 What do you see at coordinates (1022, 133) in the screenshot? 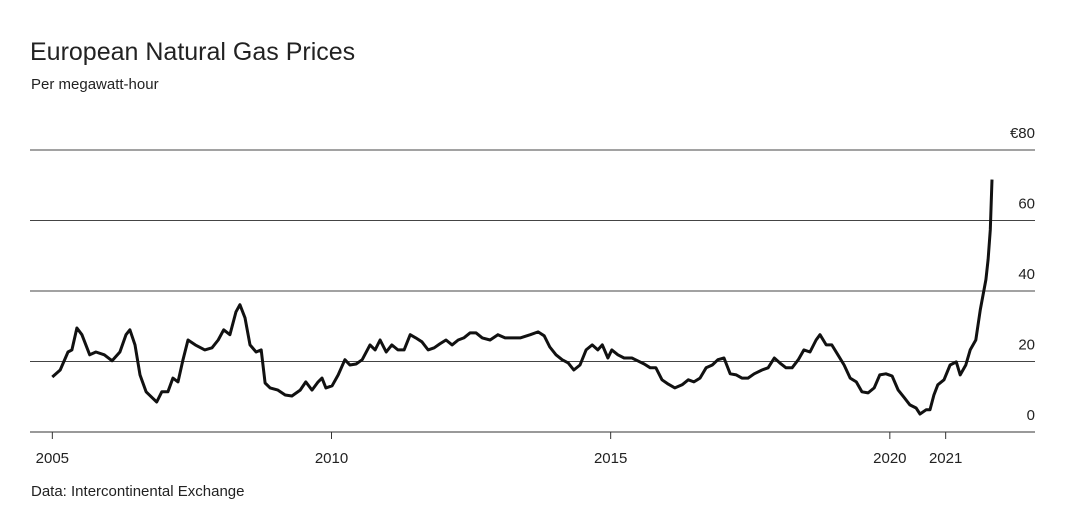
I see `y-tick-label: €80` at bounding box center [1022, 133].